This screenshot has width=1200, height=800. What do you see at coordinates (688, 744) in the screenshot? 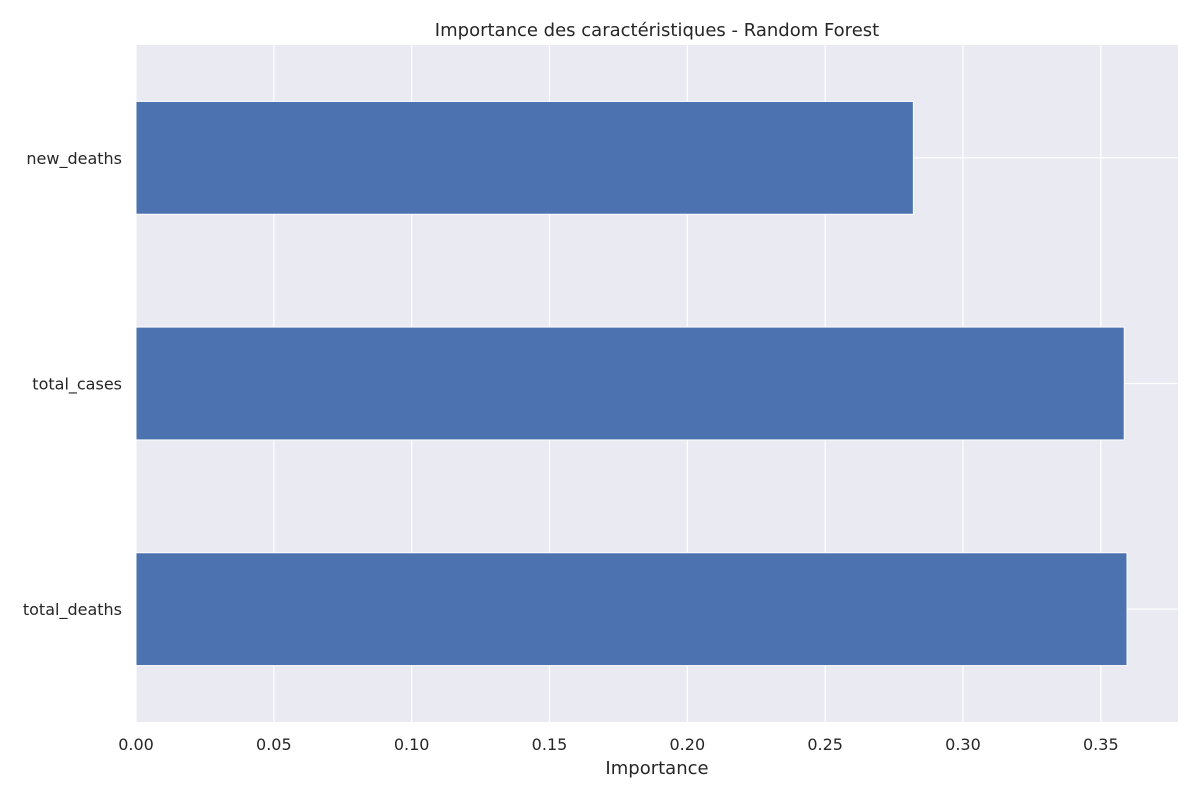
I see `x-tick-label: 0.20` at bounding box center [688, 744].